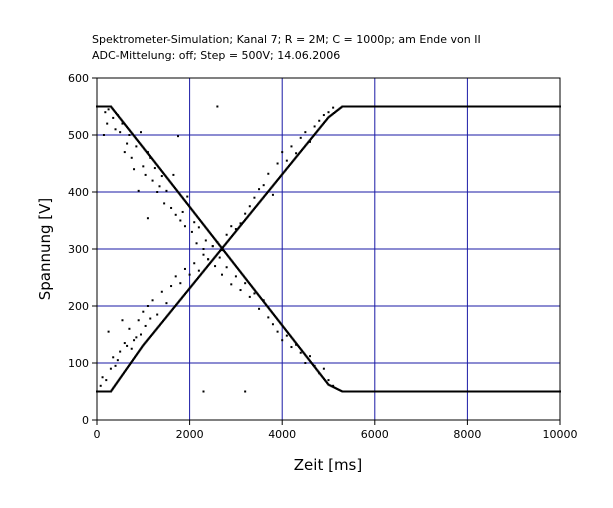  I want to click on y-tick-label-1: 100, so click(78, 363).